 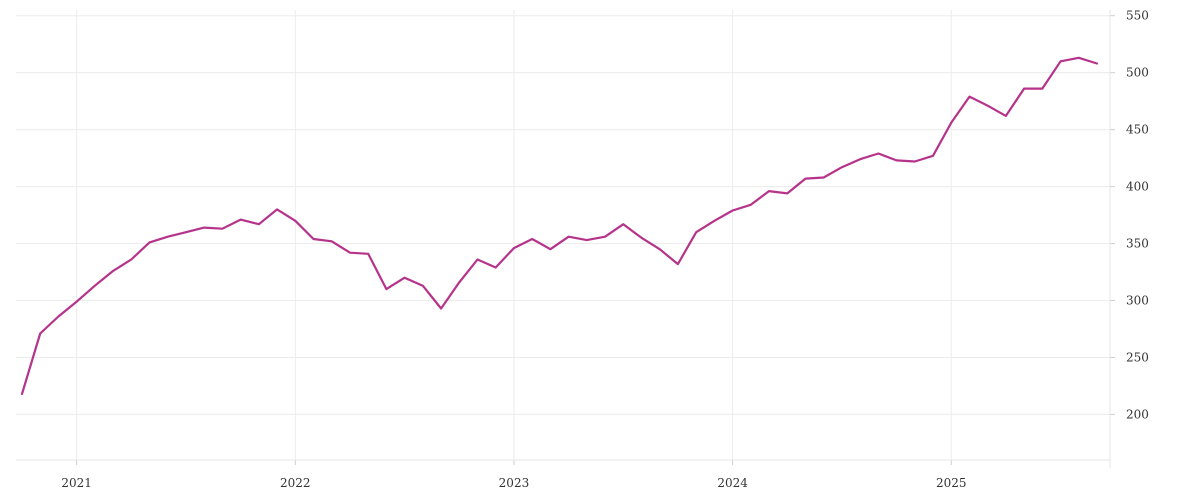 What do you see at coordinates (1137, 414) in the screenshot?
I see `y-tick-label: 200` at bounding box center [1137, 414].